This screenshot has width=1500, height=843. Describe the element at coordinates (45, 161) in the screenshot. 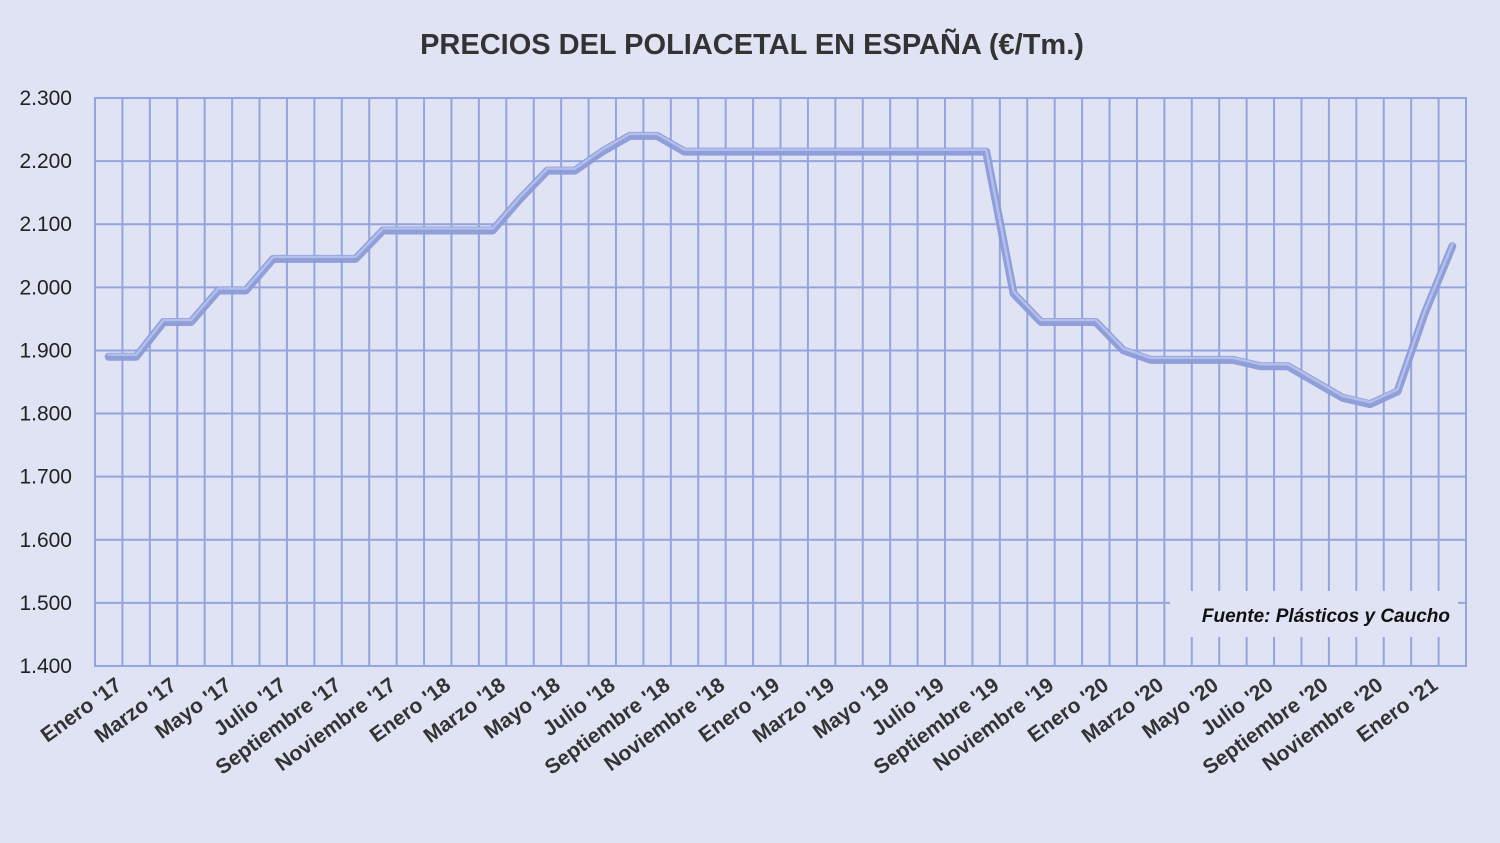

I see `y-tick-label: 2.200` at that location.